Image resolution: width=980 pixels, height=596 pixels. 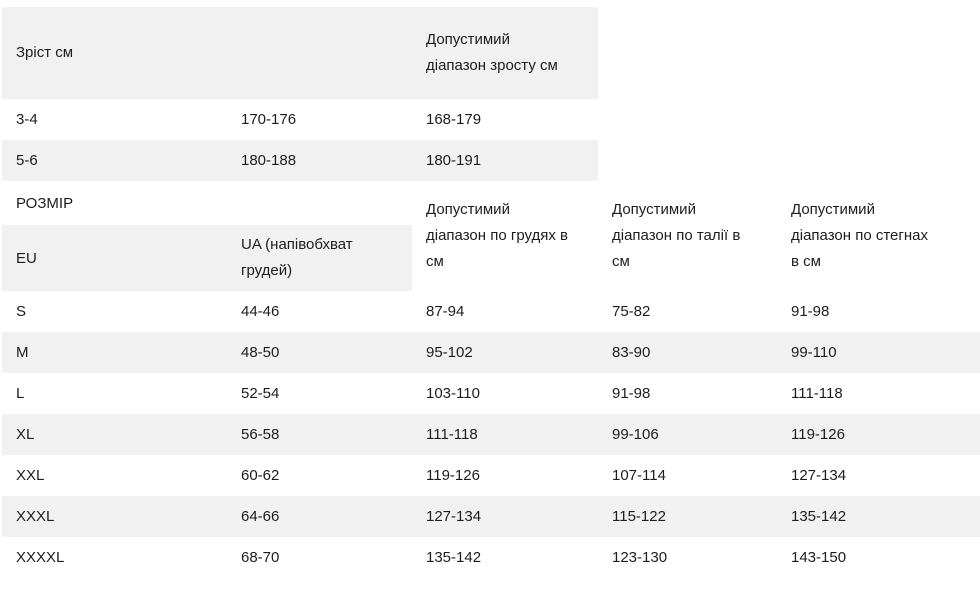 What do you see at coordinates (319, 53) in the screenshot?
I see `header-cell-empty` at bounding box center [319, 53].